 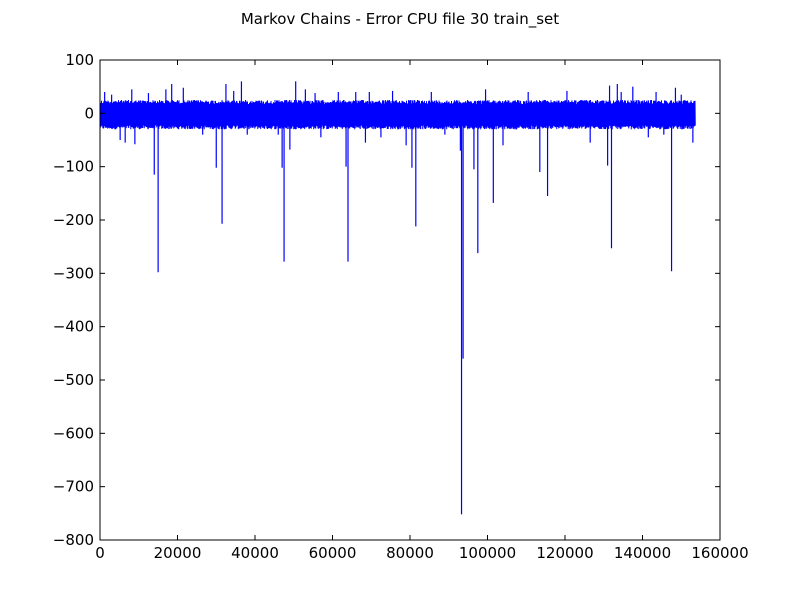 I want to click on x-tick-label: 120000, so click(x=564, y=553).